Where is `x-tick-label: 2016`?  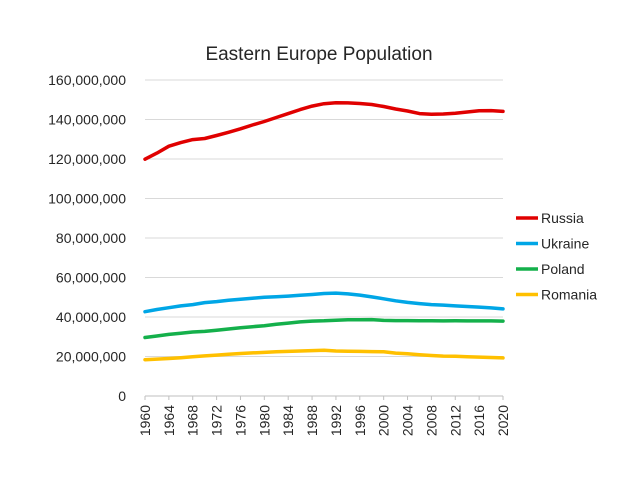 x-tick-label: 2016 is located at coordinates (479, 420).